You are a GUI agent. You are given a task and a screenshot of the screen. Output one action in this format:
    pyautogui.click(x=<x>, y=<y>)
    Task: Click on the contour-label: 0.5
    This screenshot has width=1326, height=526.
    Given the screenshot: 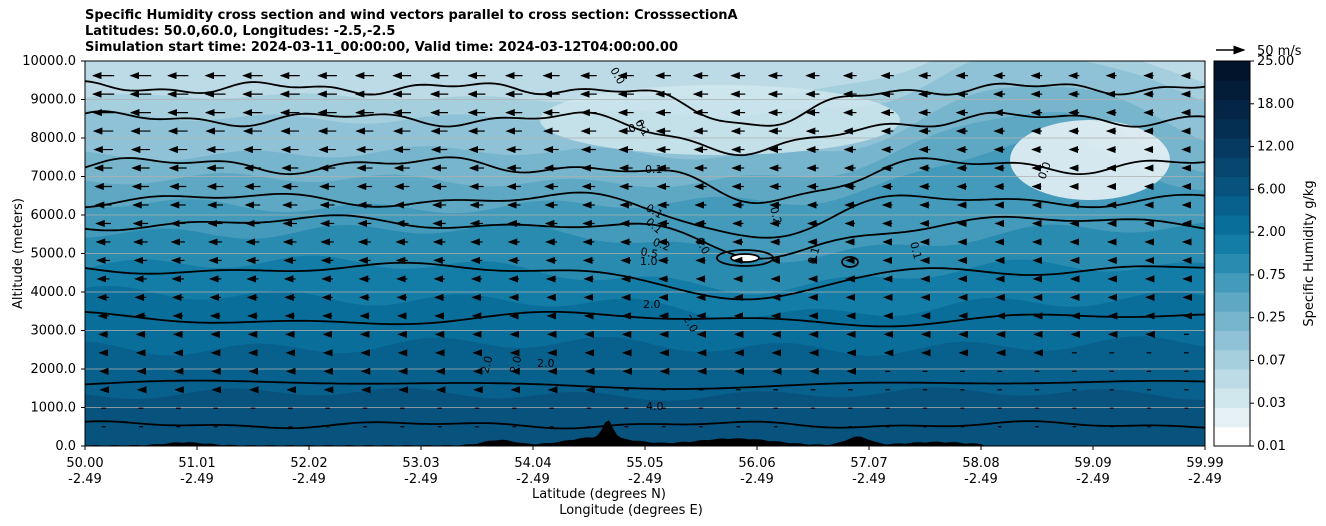 What is the action you would take?
    pyautogui.click(x=648, y=253)
    